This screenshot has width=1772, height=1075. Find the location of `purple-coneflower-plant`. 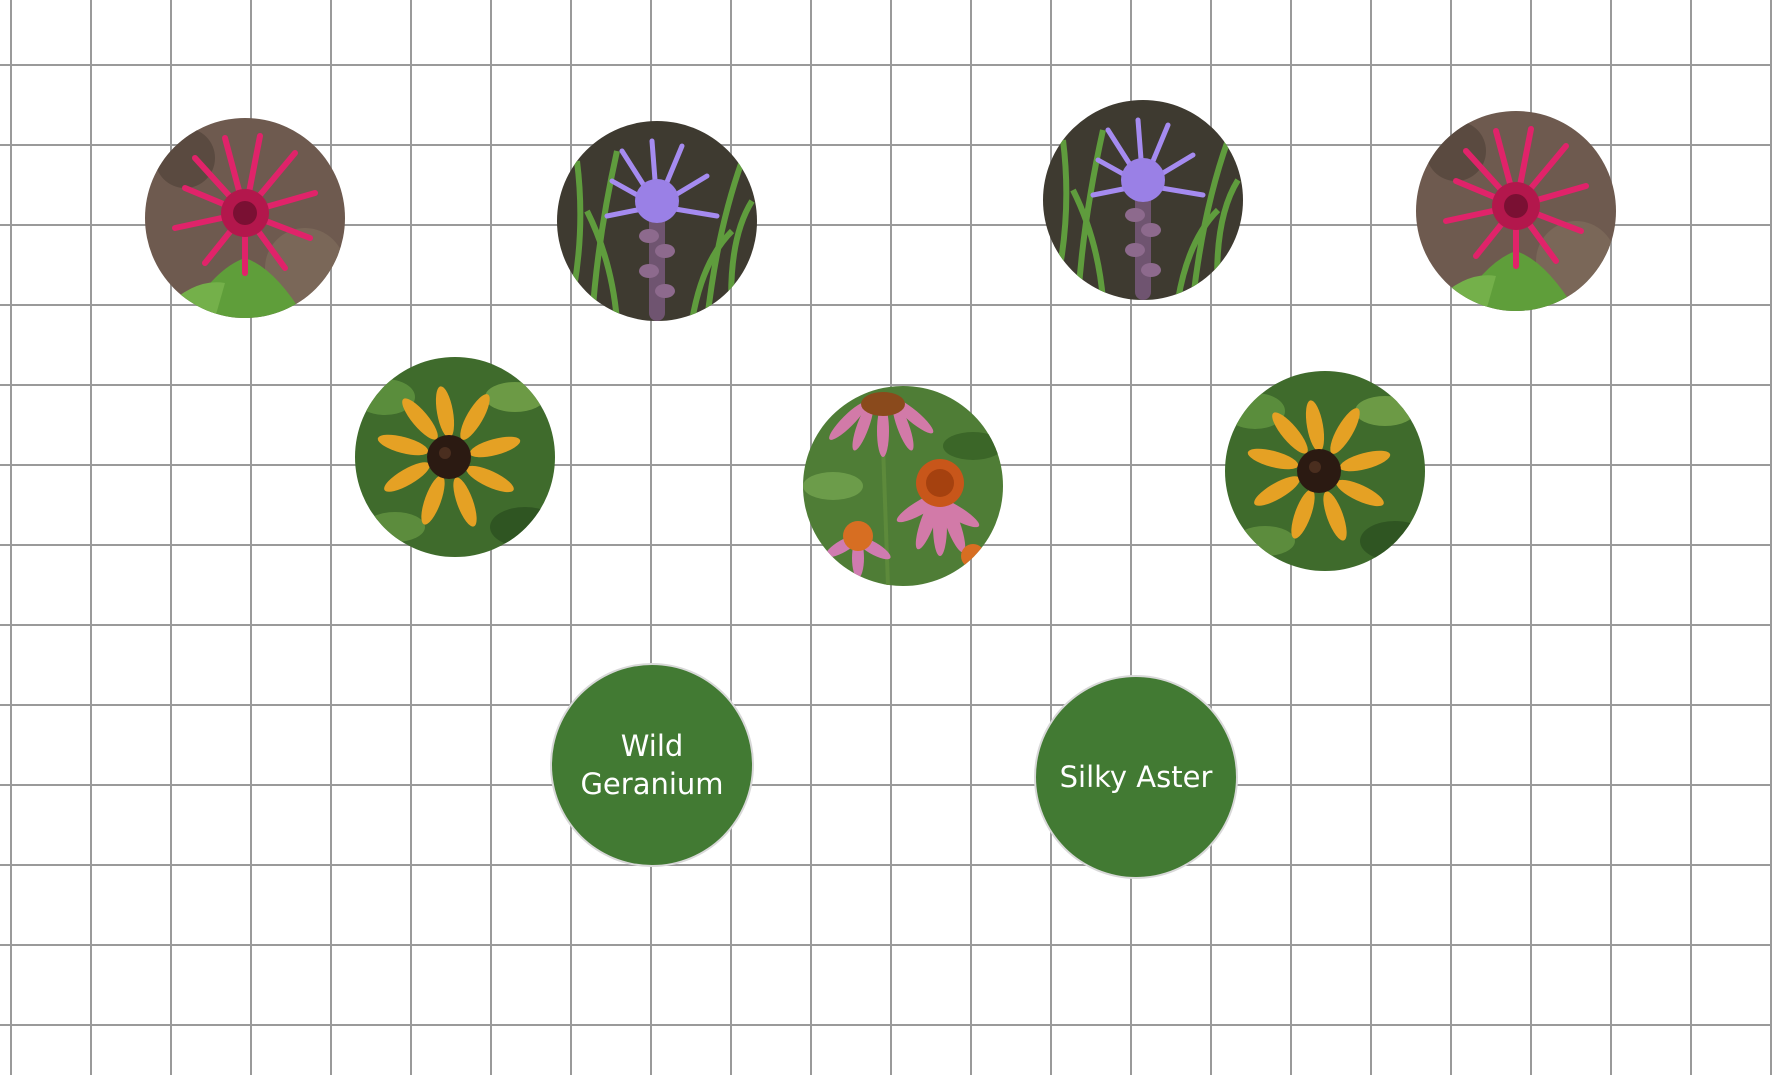

purple-coneflower-plant is located at coordinates (903, 486).